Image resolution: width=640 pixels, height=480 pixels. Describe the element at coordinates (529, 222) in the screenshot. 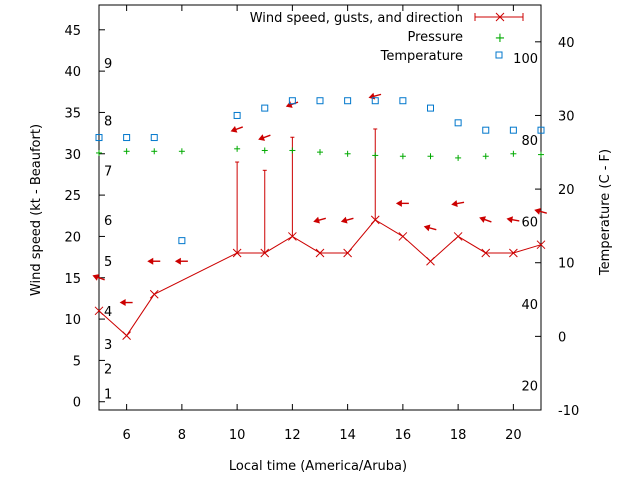

I see `fahrenheit-label: 60` at that location.